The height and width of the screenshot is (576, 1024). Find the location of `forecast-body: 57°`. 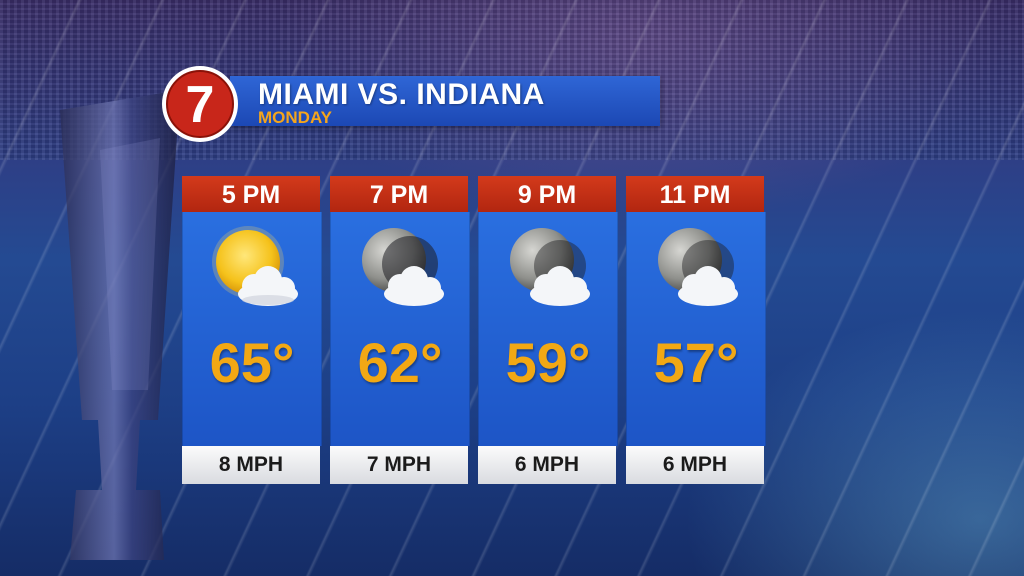

forecast-body: 57° is located at coordinates (696, 329).